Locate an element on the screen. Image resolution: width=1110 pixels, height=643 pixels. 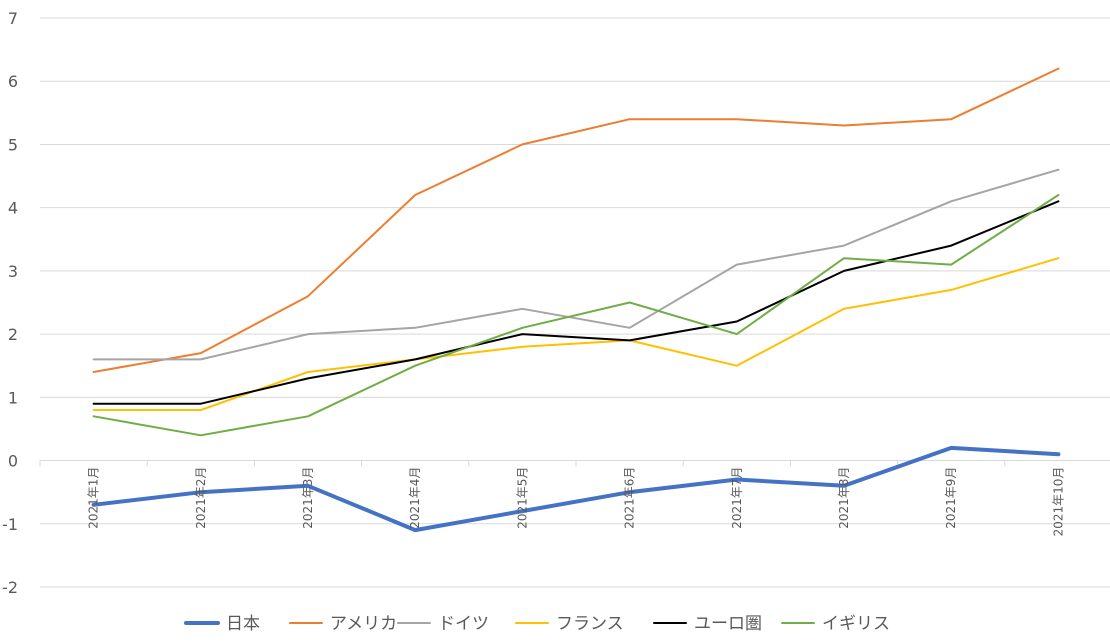
y-tick-label: 0 is located at coordinates (13, 461).